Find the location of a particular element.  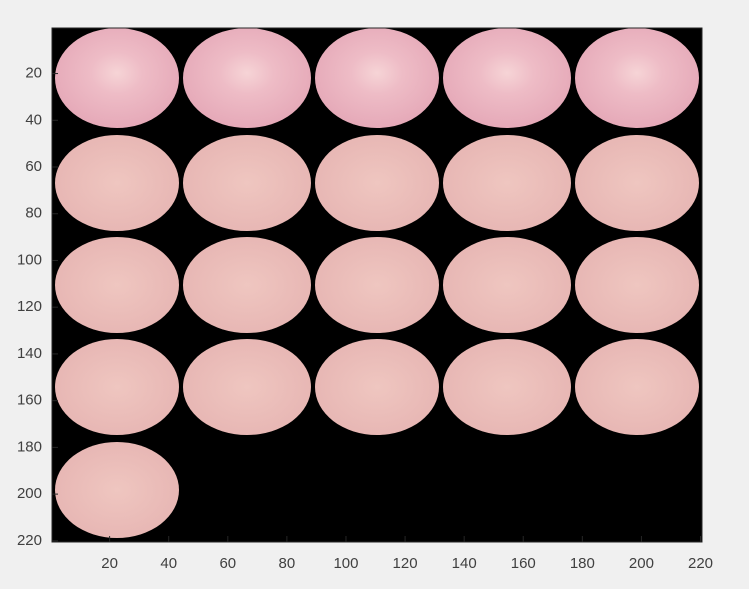

y-tick-label: 160 is located at coordinates (29, 400).